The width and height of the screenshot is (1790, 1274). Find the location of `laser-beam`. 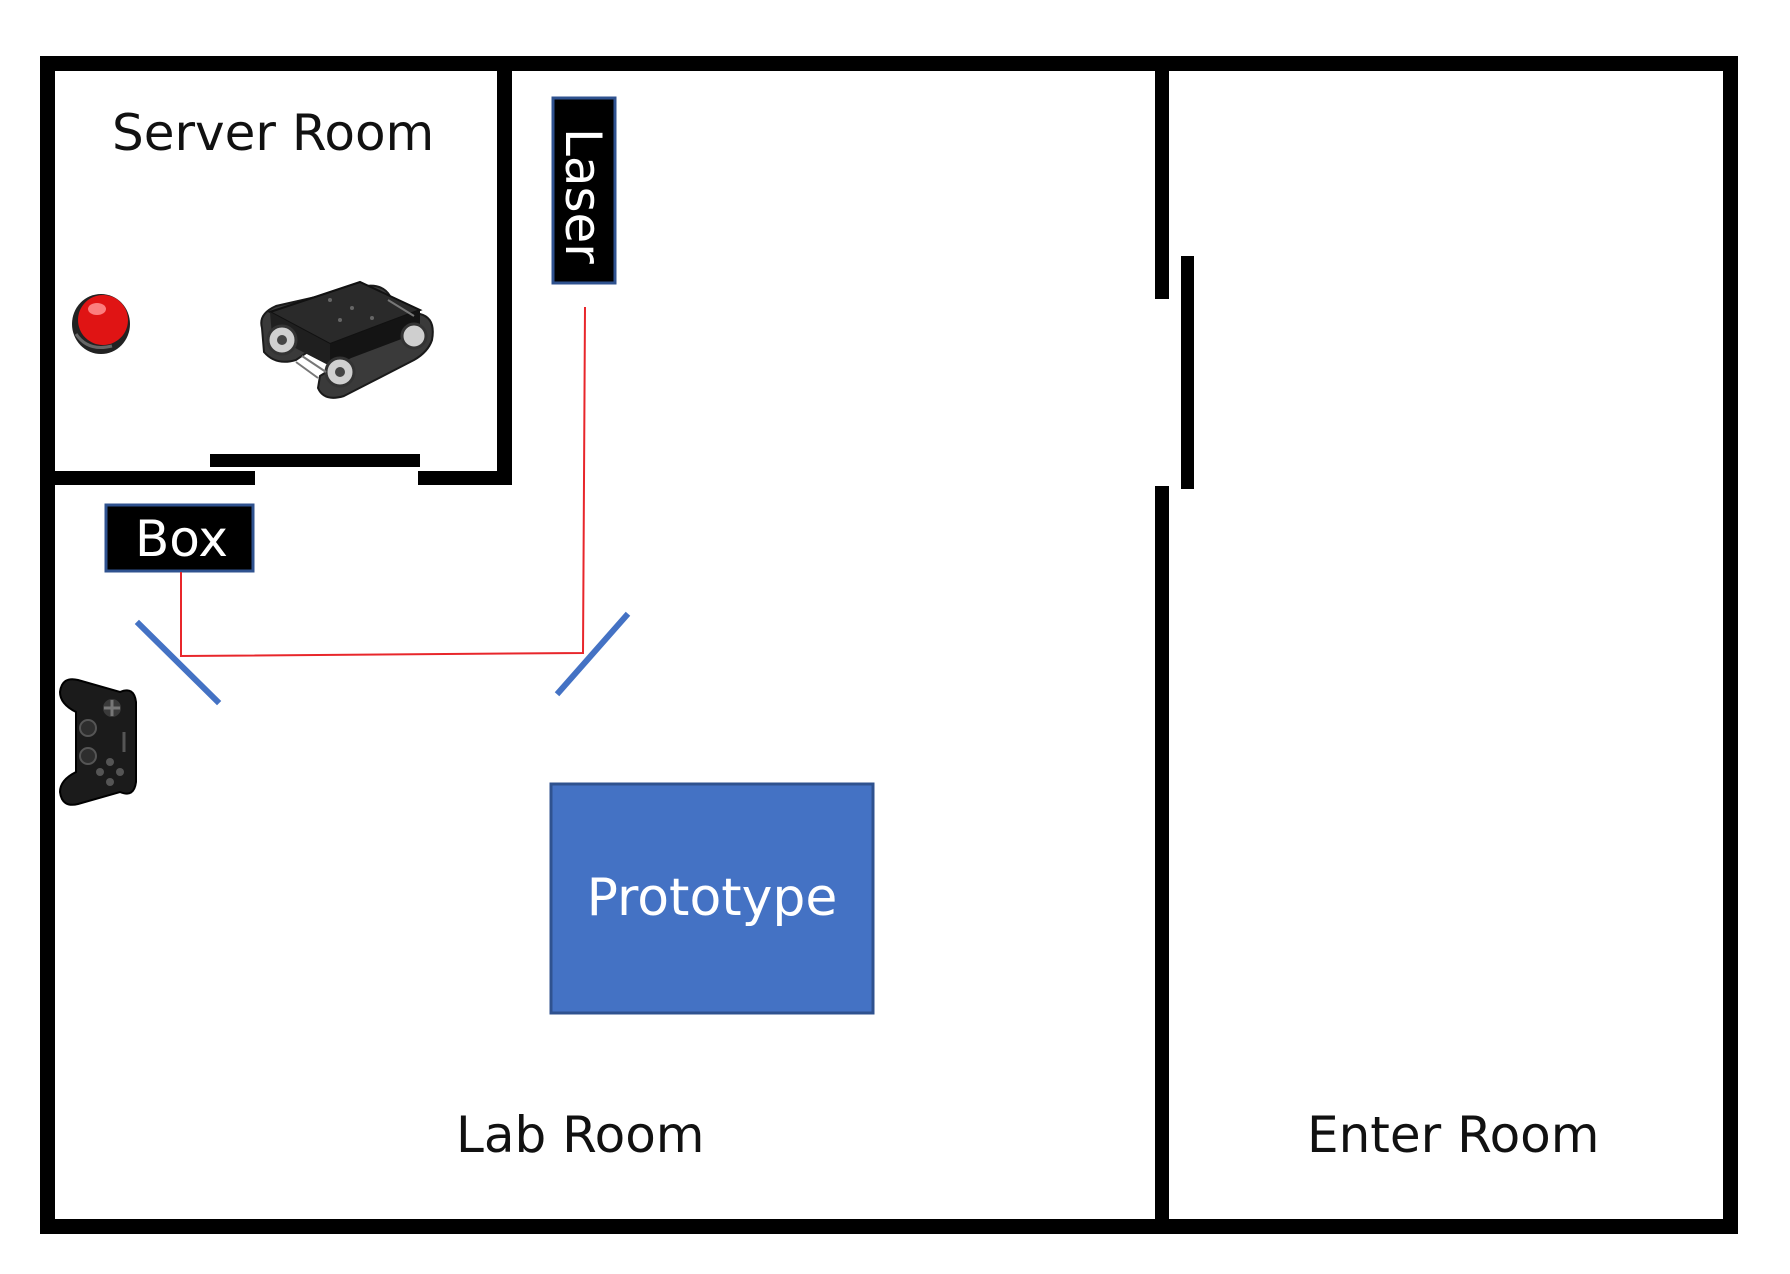

laser-beam is located at coordinates (383, 482).